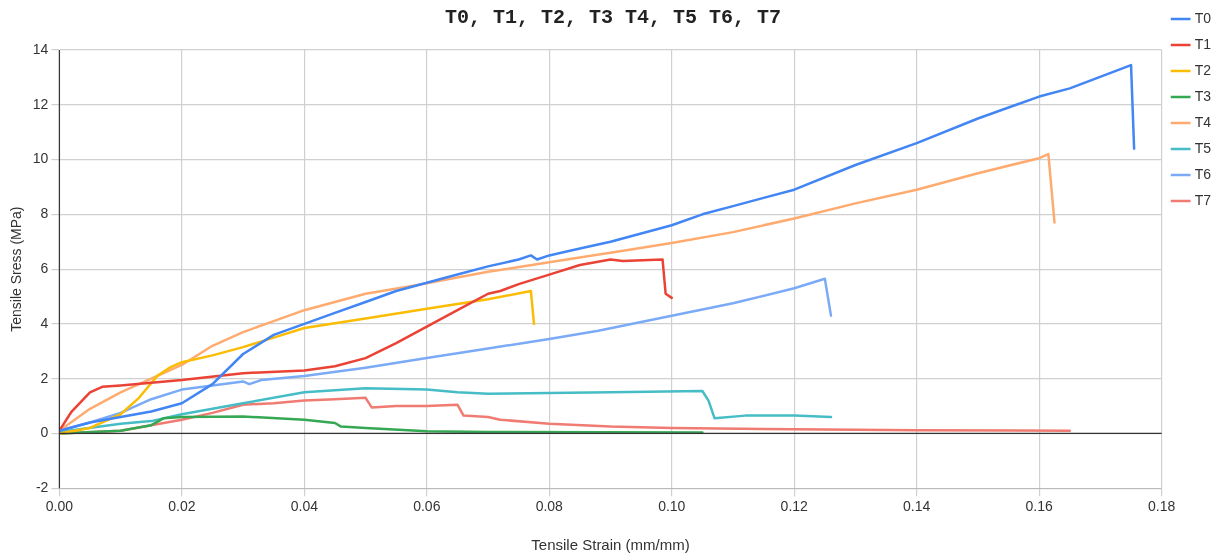 This screenshot has height=559, width=1231. What do you see at coordinates (59, 506) in the screenshot?
I see `x-tick-label: 0.00` at bounding box center [59, 506].